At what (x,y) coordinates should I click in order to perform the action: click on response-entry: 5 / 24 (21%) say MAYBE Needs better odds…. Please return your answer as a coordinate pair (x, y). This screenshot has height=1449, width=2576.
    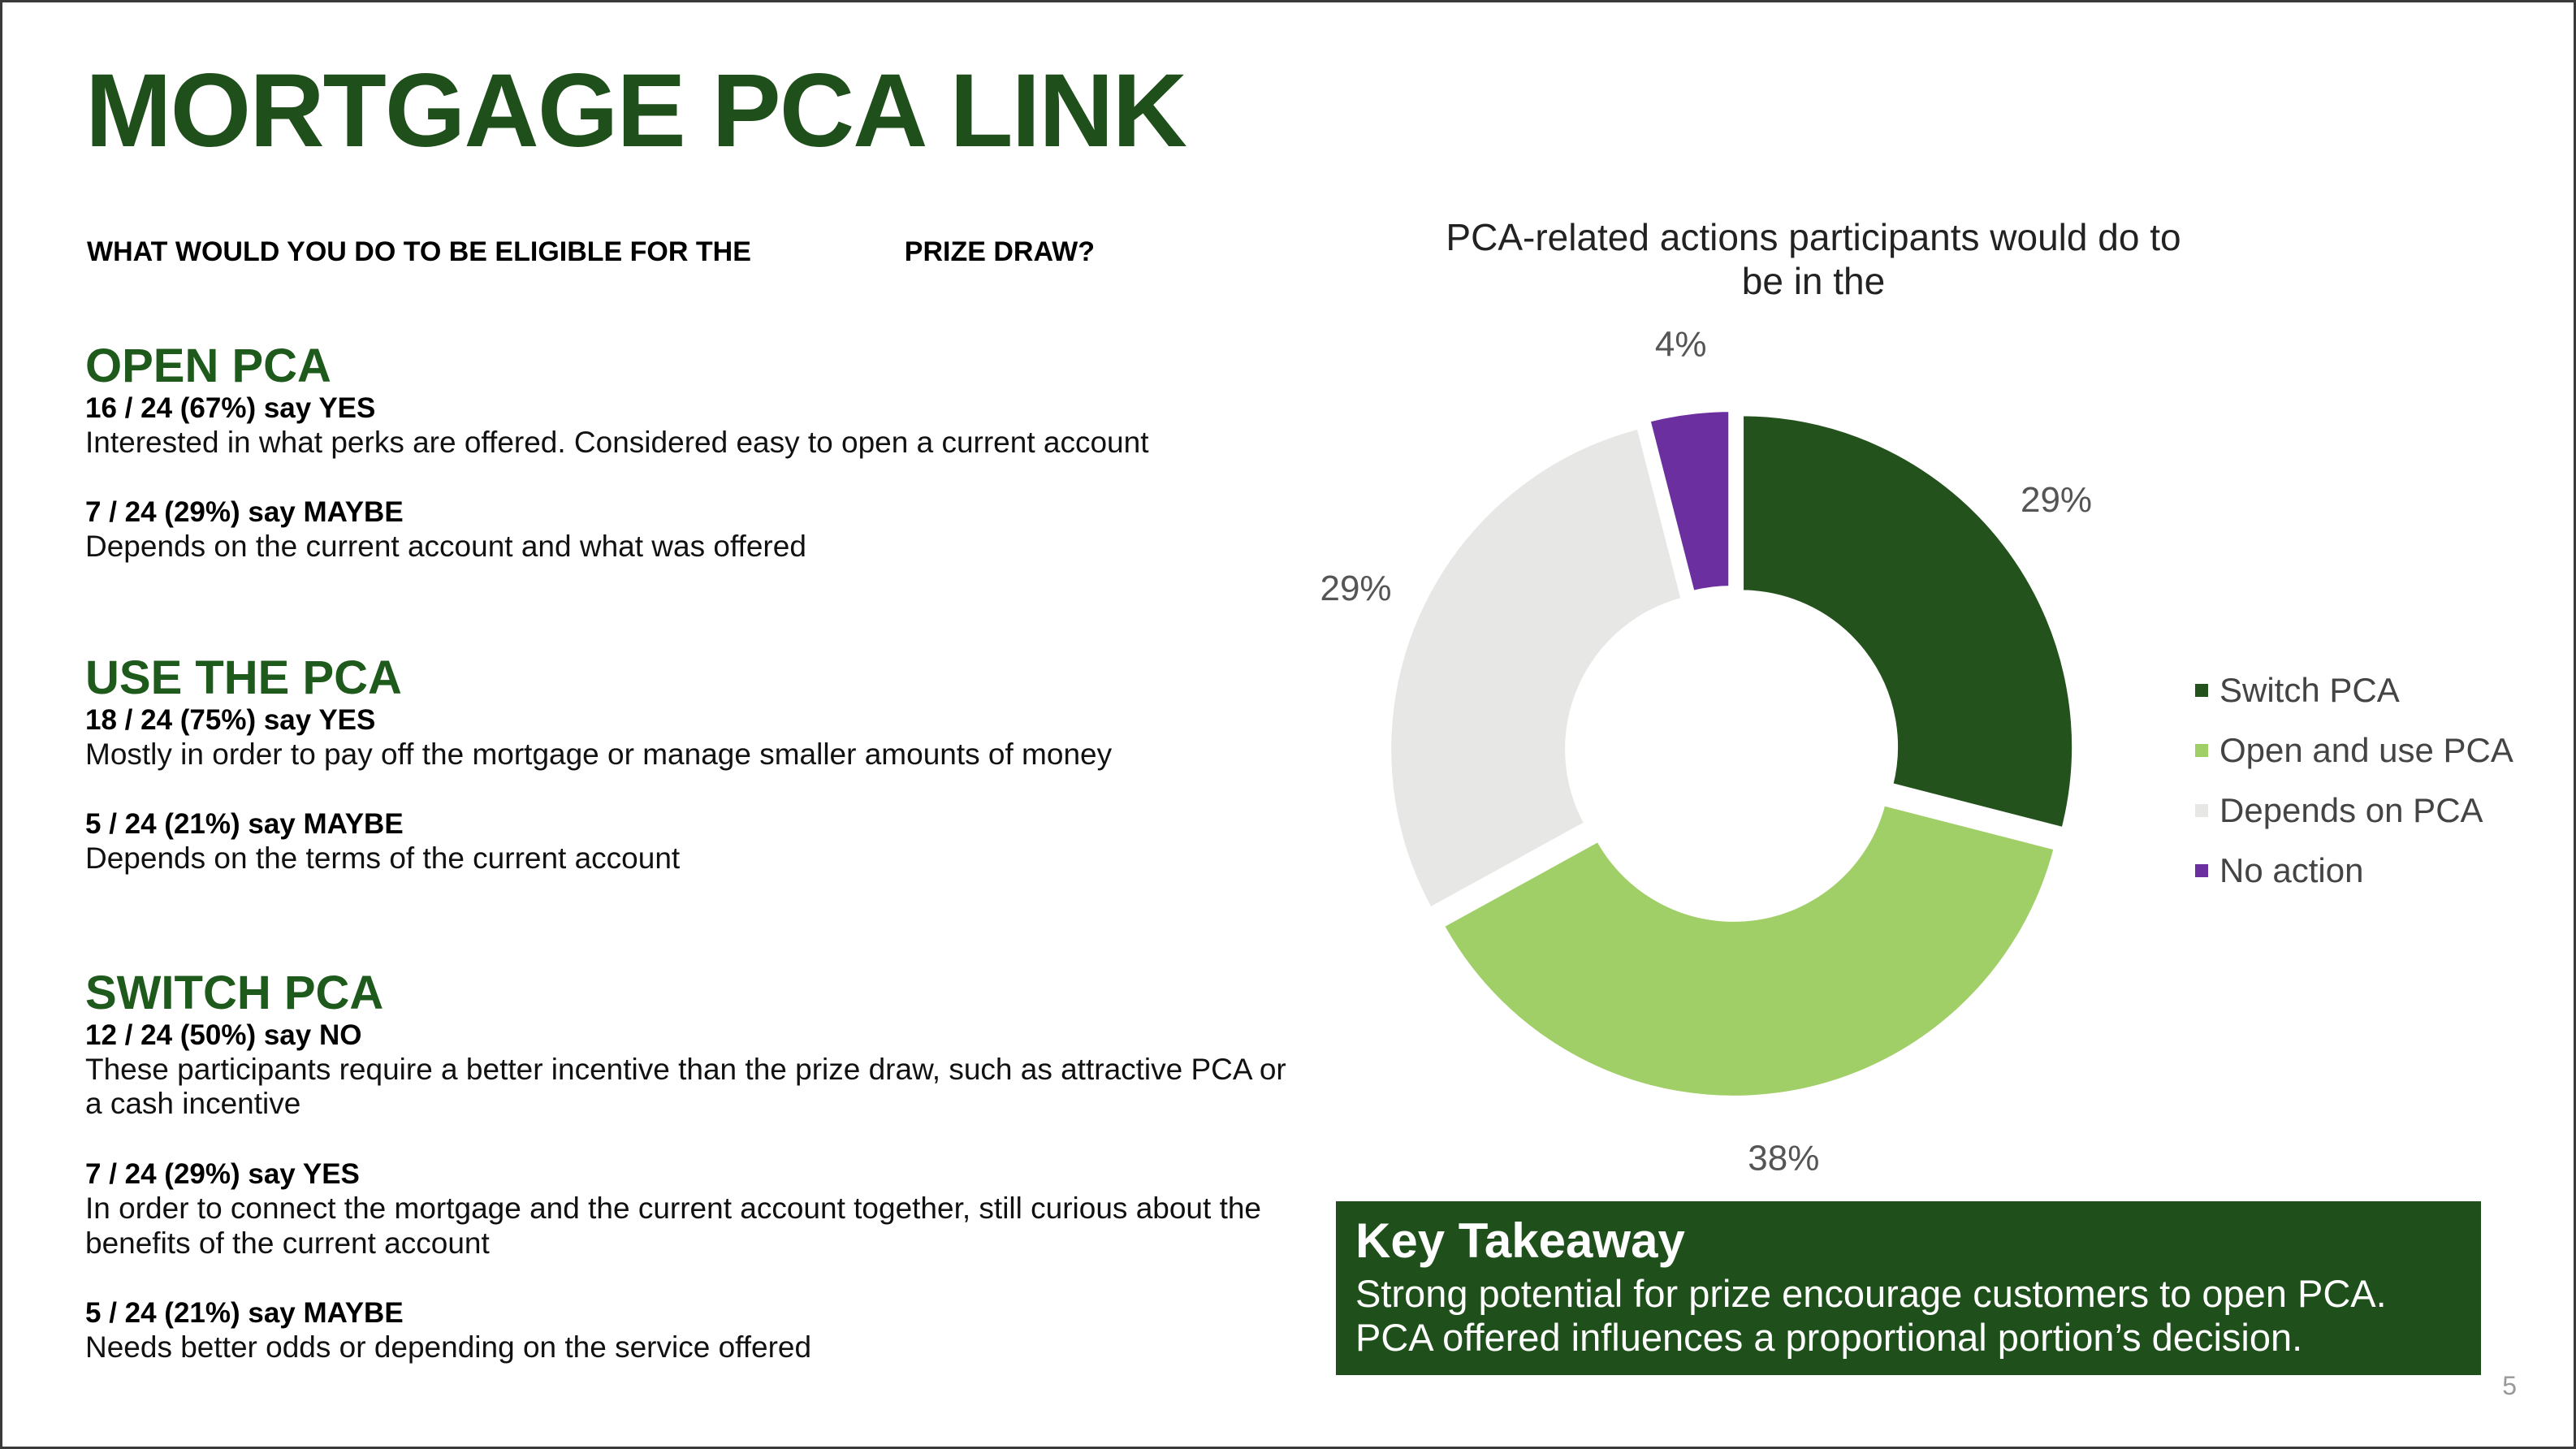
    Looking at the image, I should click on (686, 1331).